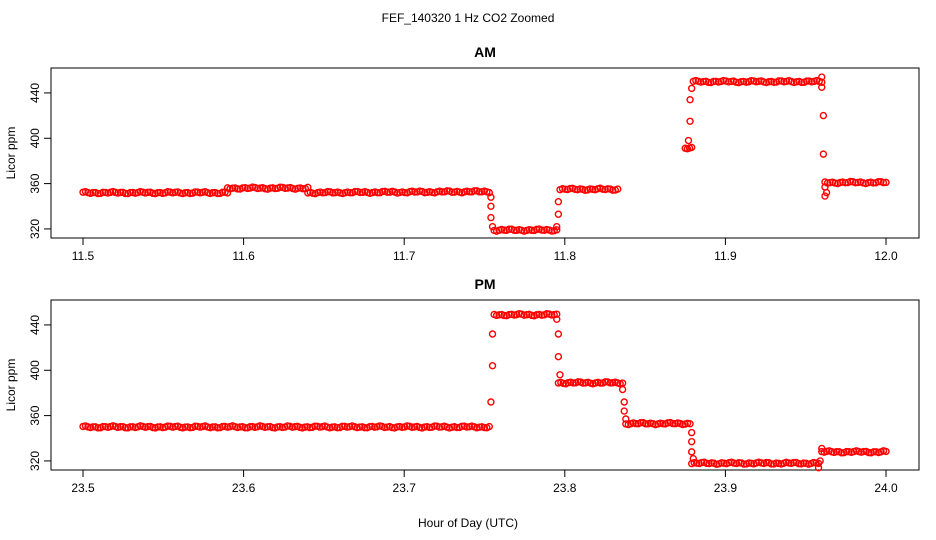  Describe the element at coordinates (244, 488) in the screenshot. I see `x-tick-label-pm: 23.6` at that location.